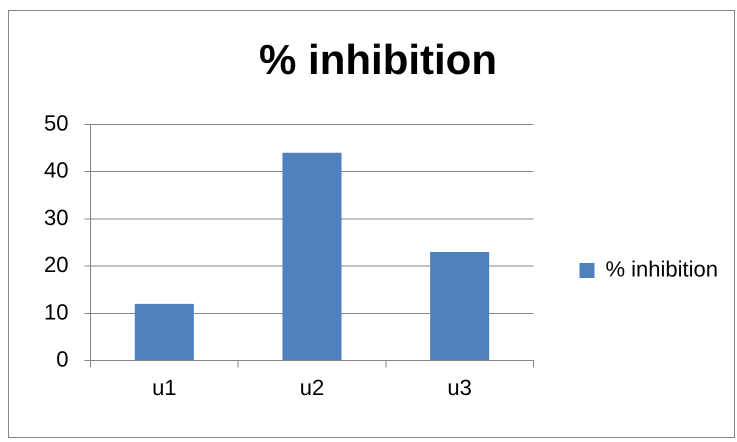 Image resolution: width=737 pixels, height=442 pixels. I want to click on y-tick-label: 20, so click(56, 265).